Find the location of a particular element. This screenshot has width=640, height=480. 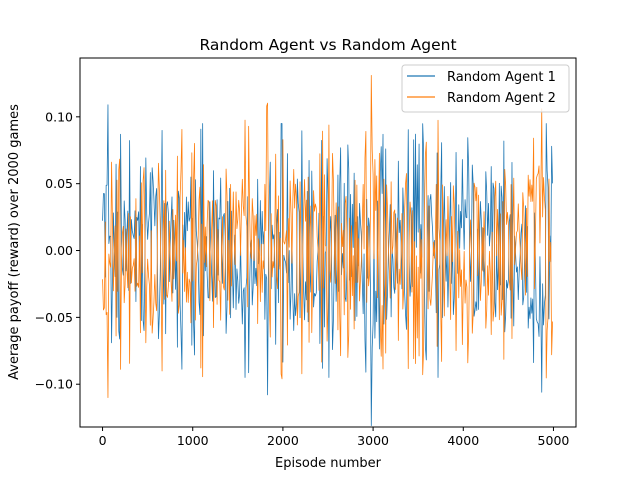

x-tick-label: 2000 is located at coordinates (283, 440).